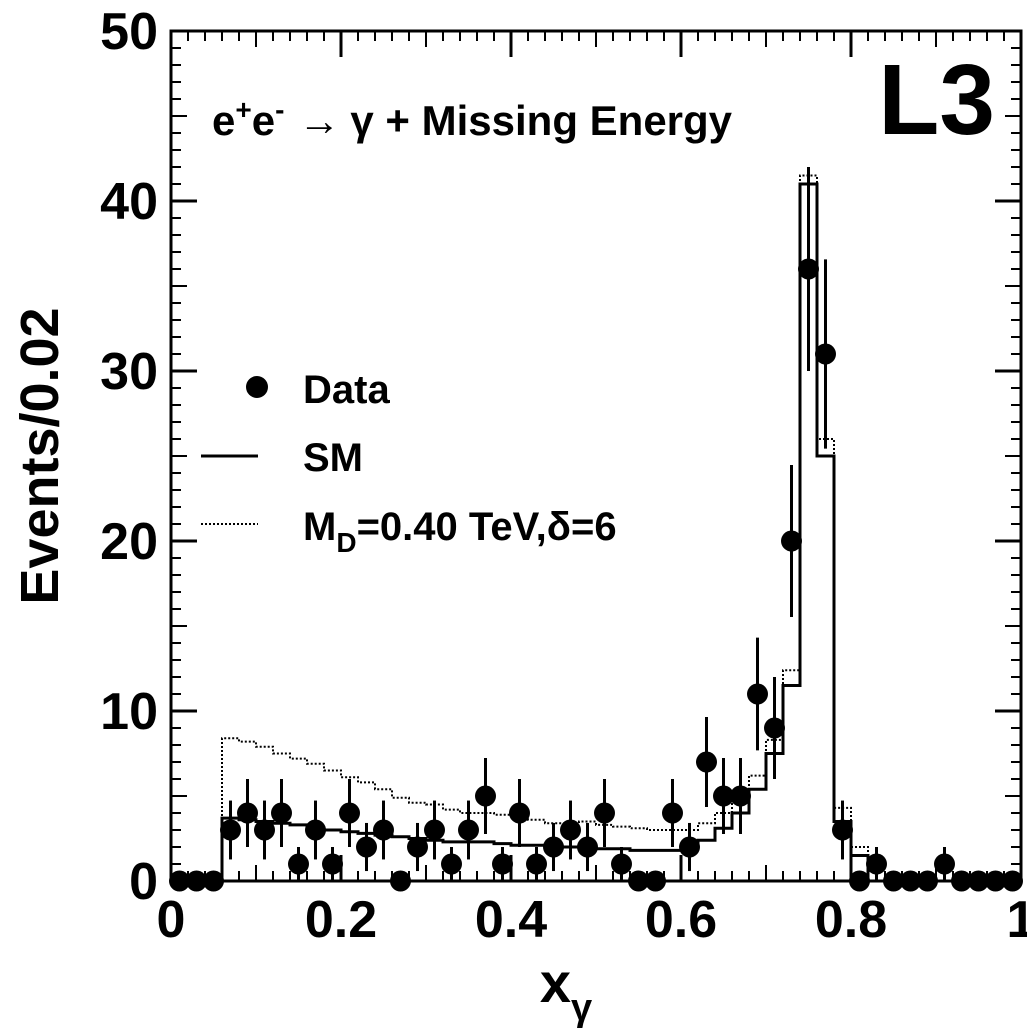 This screenshot has width=1027, height=1031. What do you see at coordinates (129, 712) in the screenshot?
I see `y-tick-label: 10` at bounding box center [129, 712].